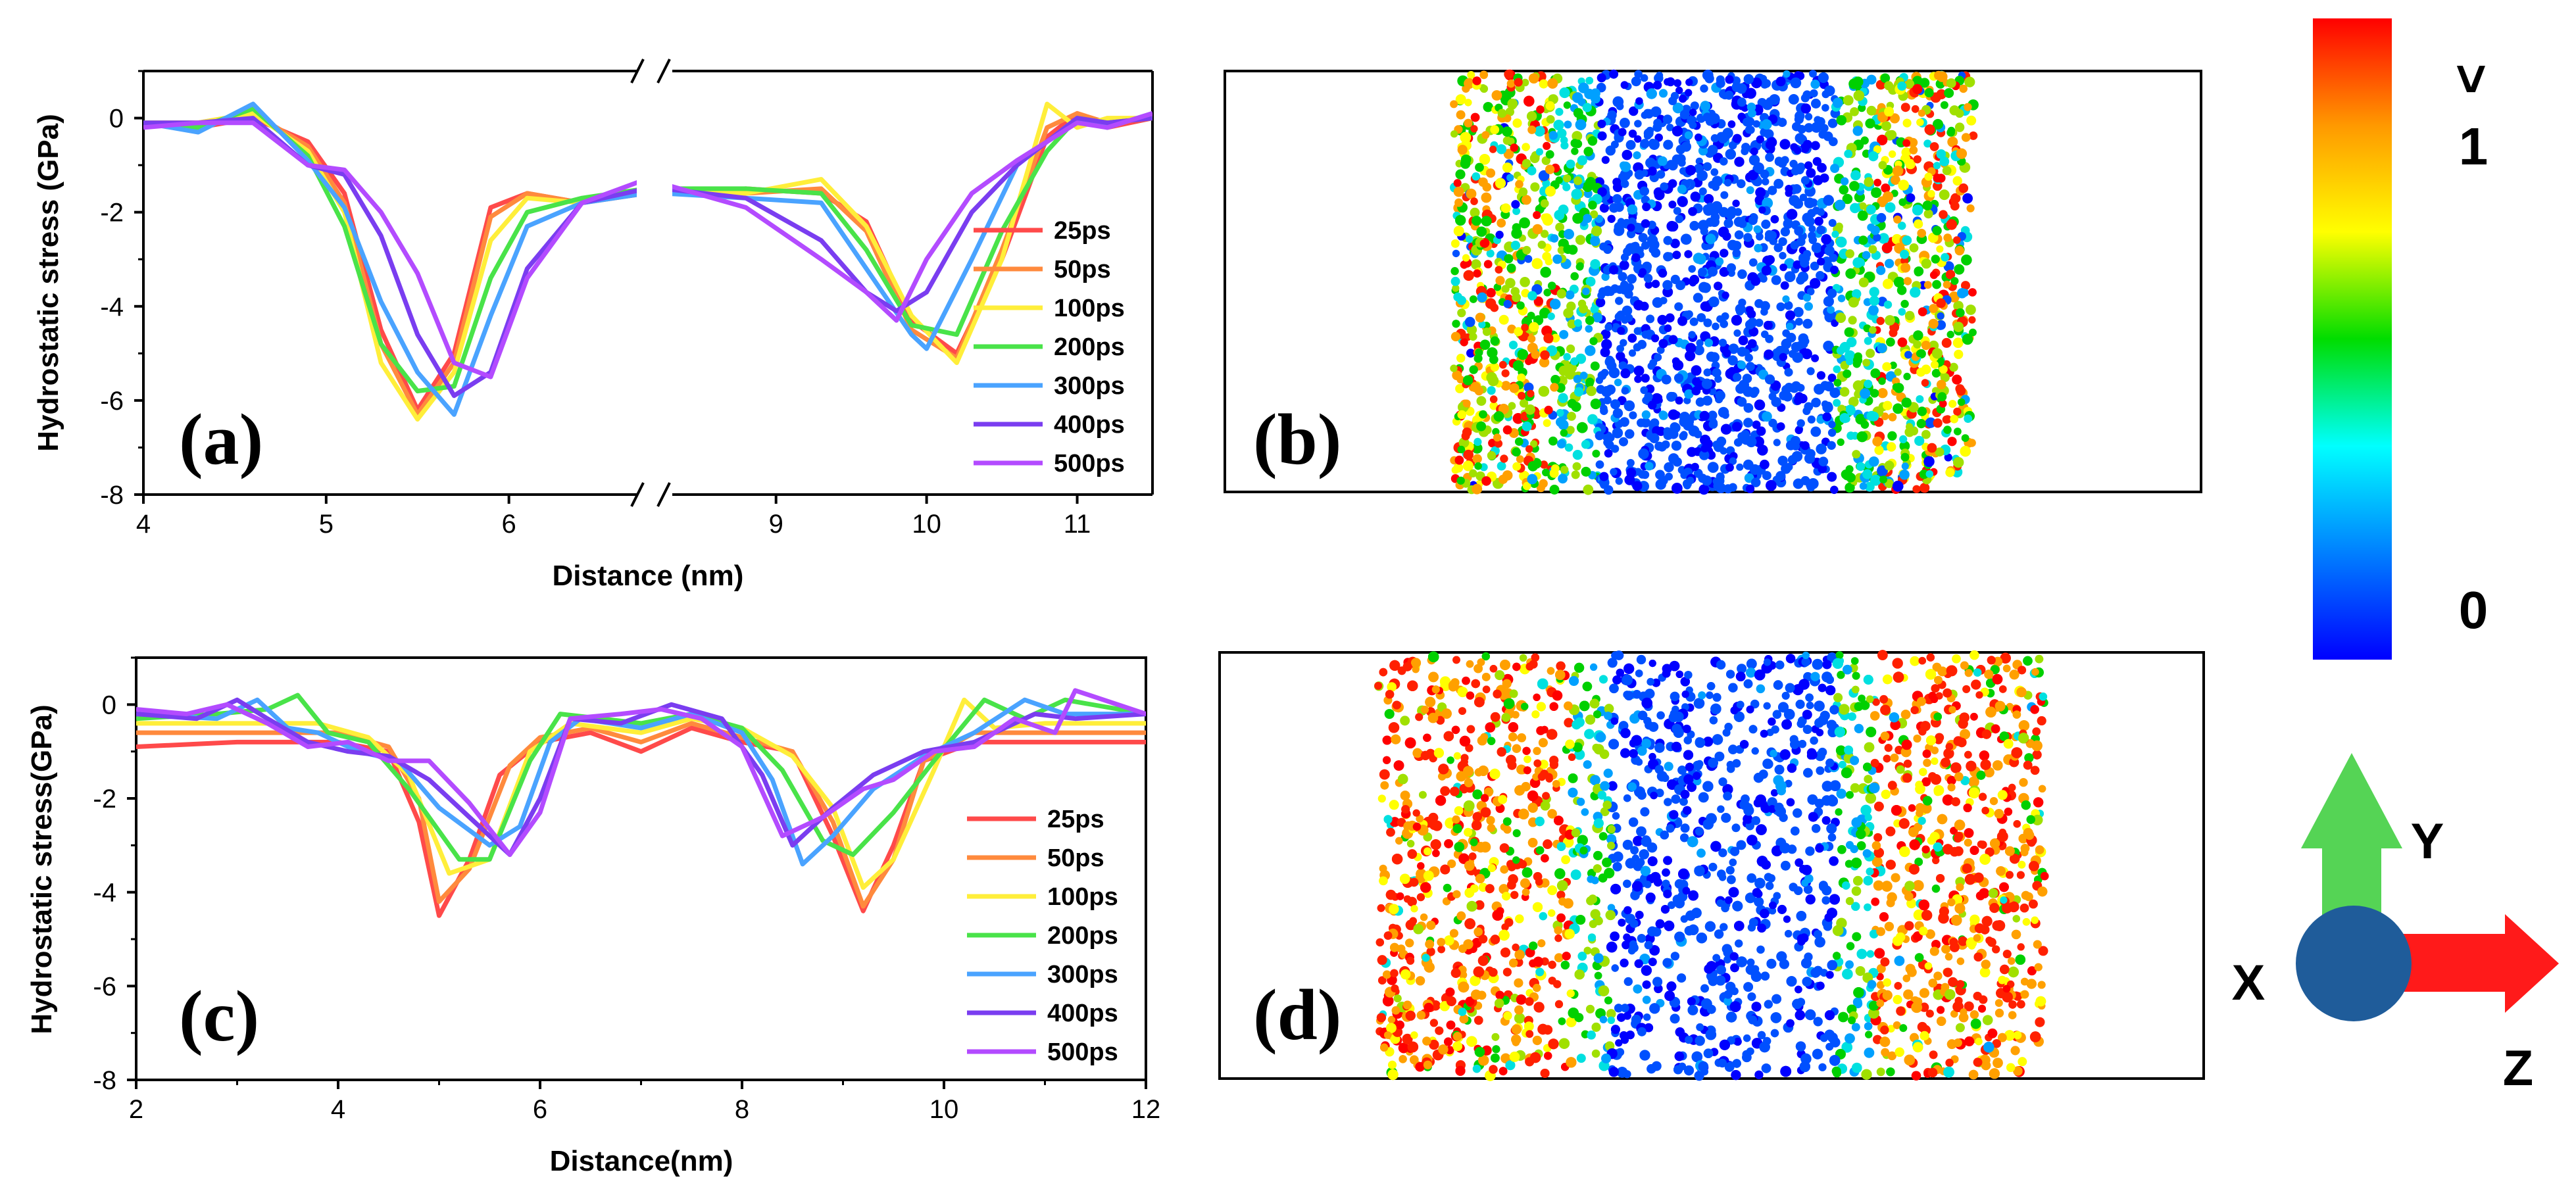 This screenshot has width=2576, height=1193. What do you see at coordinates (1082, 975) in the screenshot?
I see `legend-label-c: 300ps` at bounding box center [1082, 975].